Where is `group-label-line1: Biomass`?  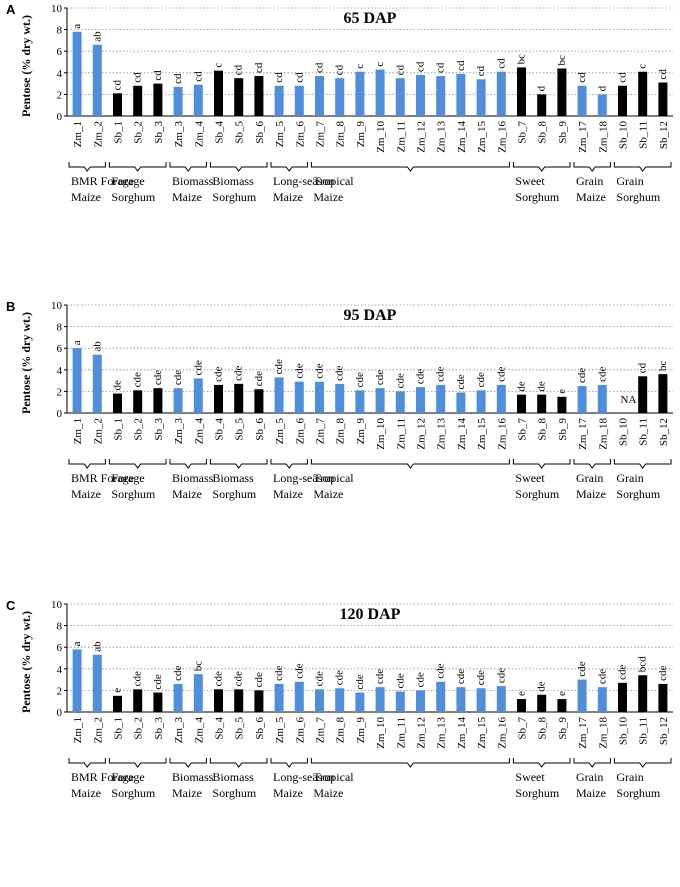
group-label-line1: Biomass is located at coordinates (233, 478).